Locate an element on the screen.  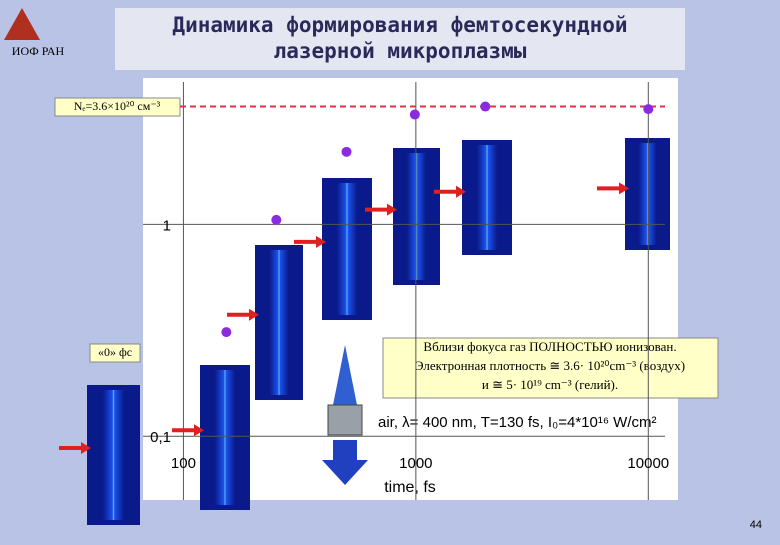
y-tick-label: 0,1 is located at coordinates (160, 437).